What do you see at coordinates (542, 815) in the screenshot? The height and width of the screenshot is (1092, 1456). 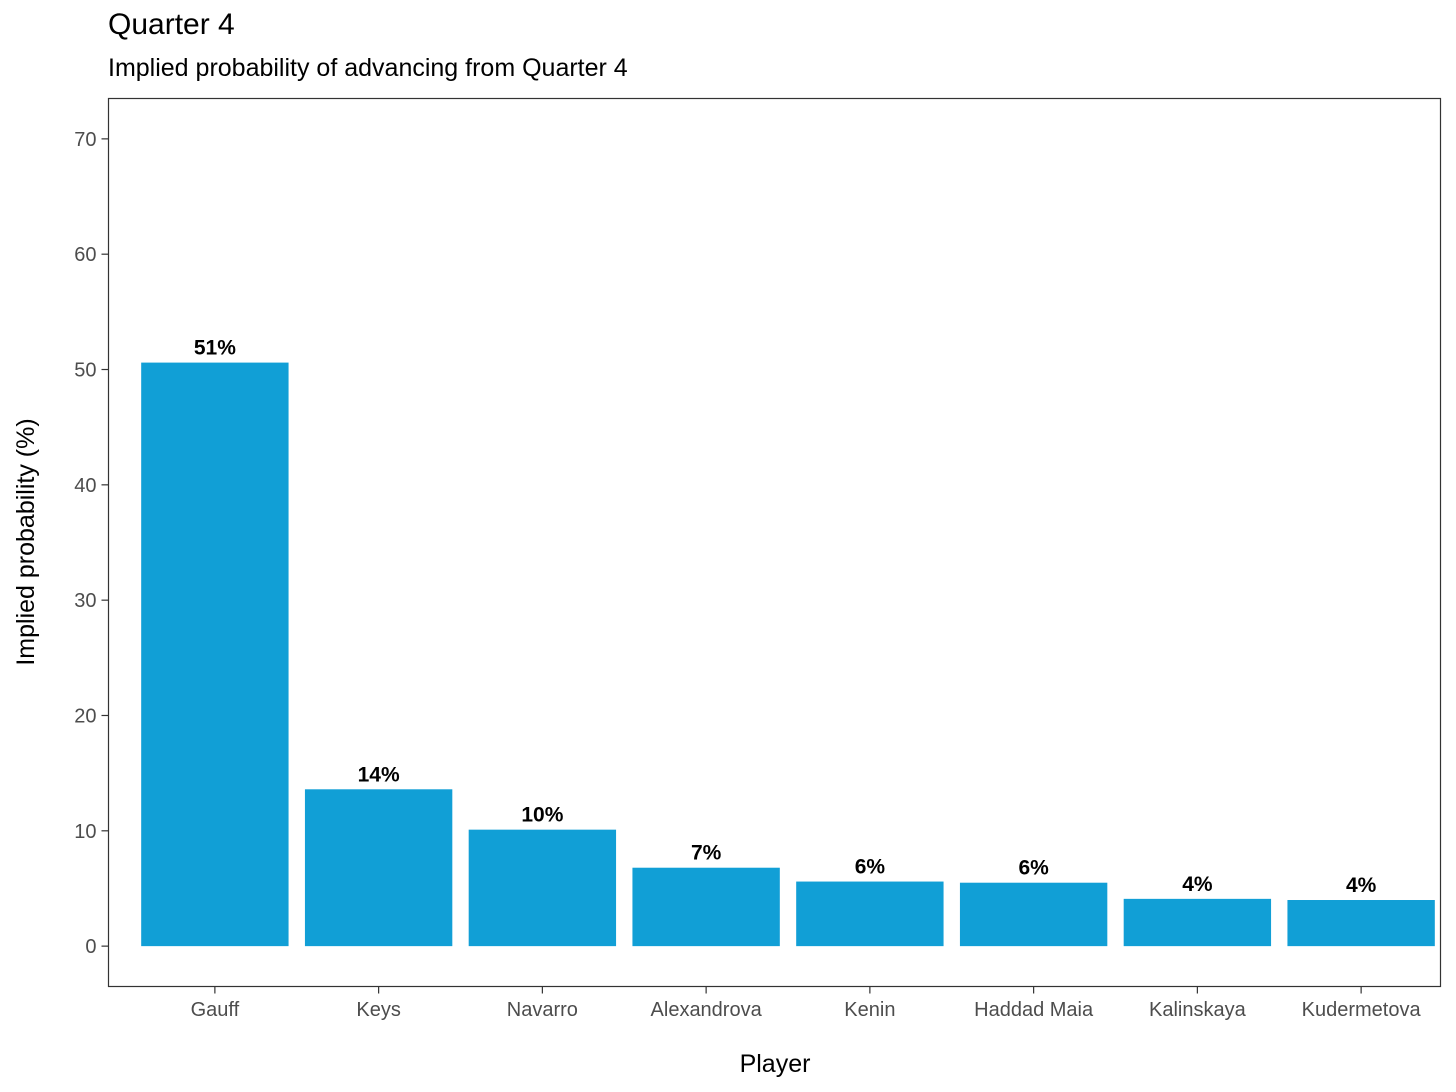 I see `data-label: 10%` at bounding box center [542, 815].